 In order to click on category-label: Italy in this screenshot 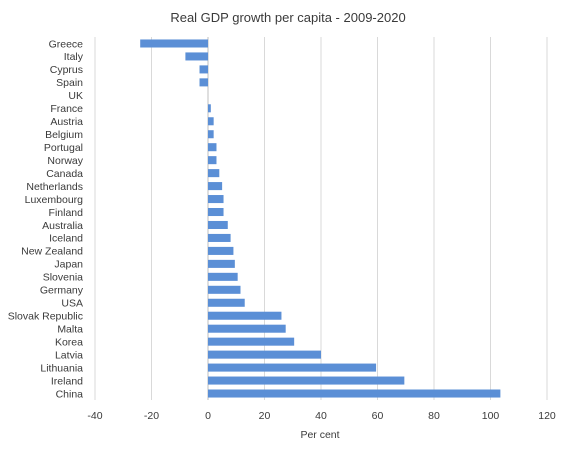, I will do `click(74, 57)`.